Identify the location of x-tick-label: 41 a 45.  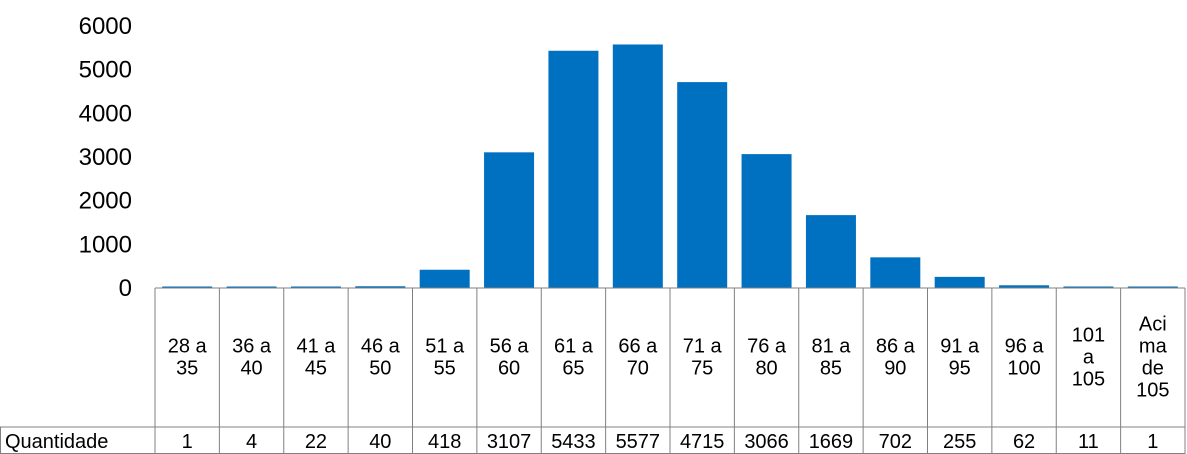
(316, 358).